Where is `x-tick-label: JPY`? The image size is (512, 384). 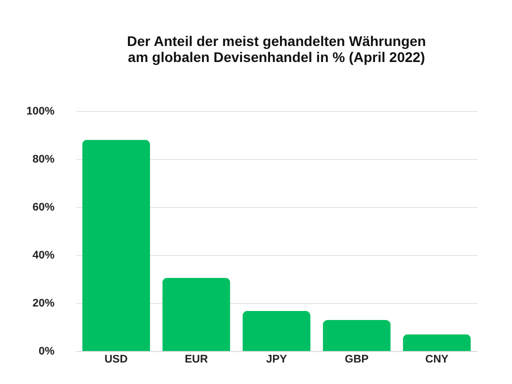 x-tick-label: JPY is located at coordinates (277, 360).